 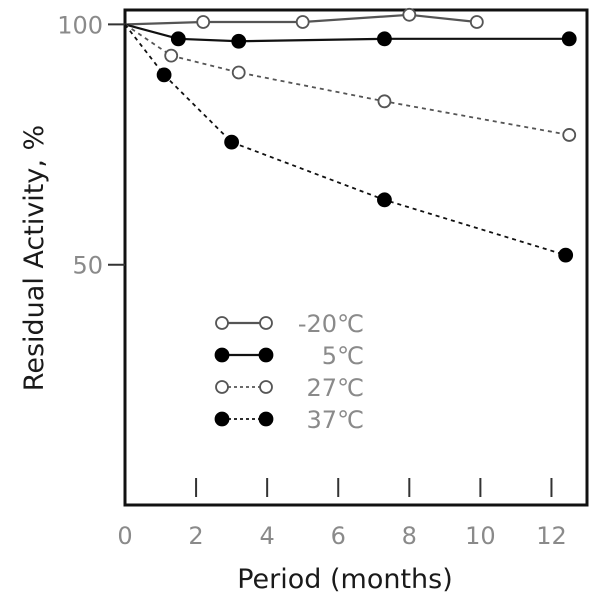 I want to click on x-tick-label: 8, so click(x=409, y=536).